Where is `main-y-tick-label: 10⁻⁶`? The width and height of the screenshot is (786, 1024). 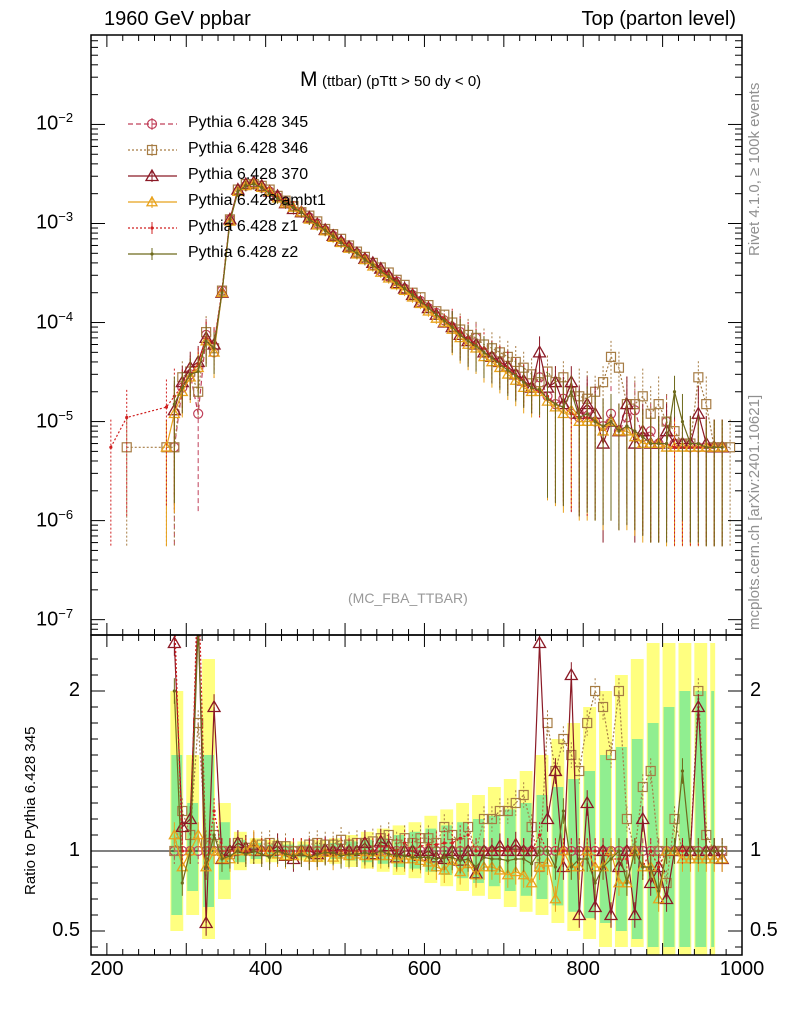 main-y-tick-label: 10⁻⁶ is located at coordinates (55, 519).